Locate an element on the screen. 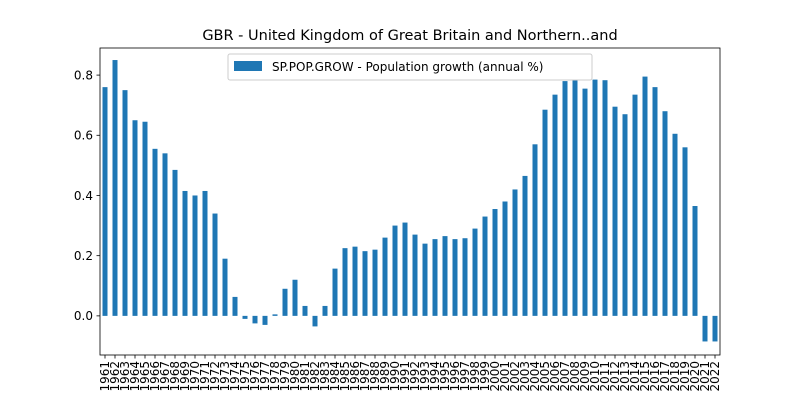 The width and height of the screenshot is (800, 400). bar-2001 is located at coordinates (505, 258).